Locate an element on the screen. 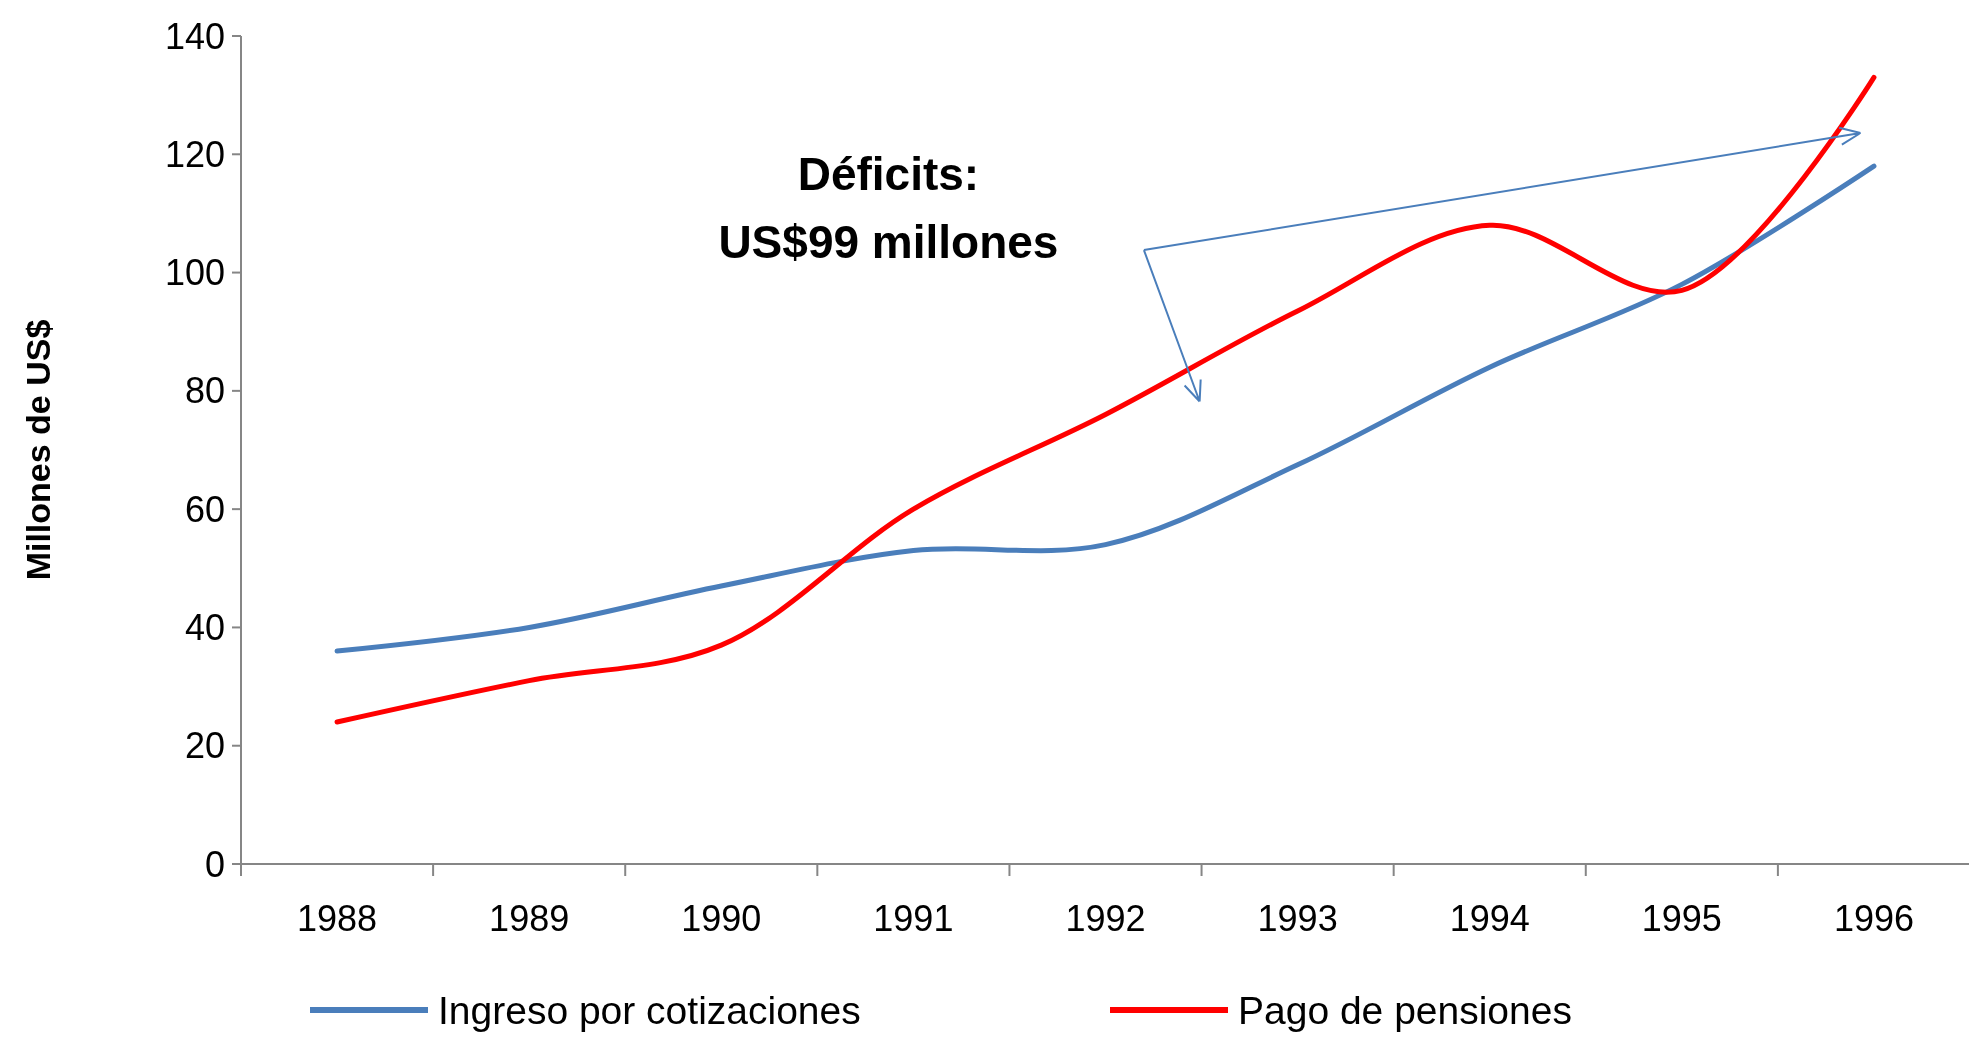 This screenshot has width=1977, height=1051. y-tick-label: 60 is located at coordinates (204, 509).